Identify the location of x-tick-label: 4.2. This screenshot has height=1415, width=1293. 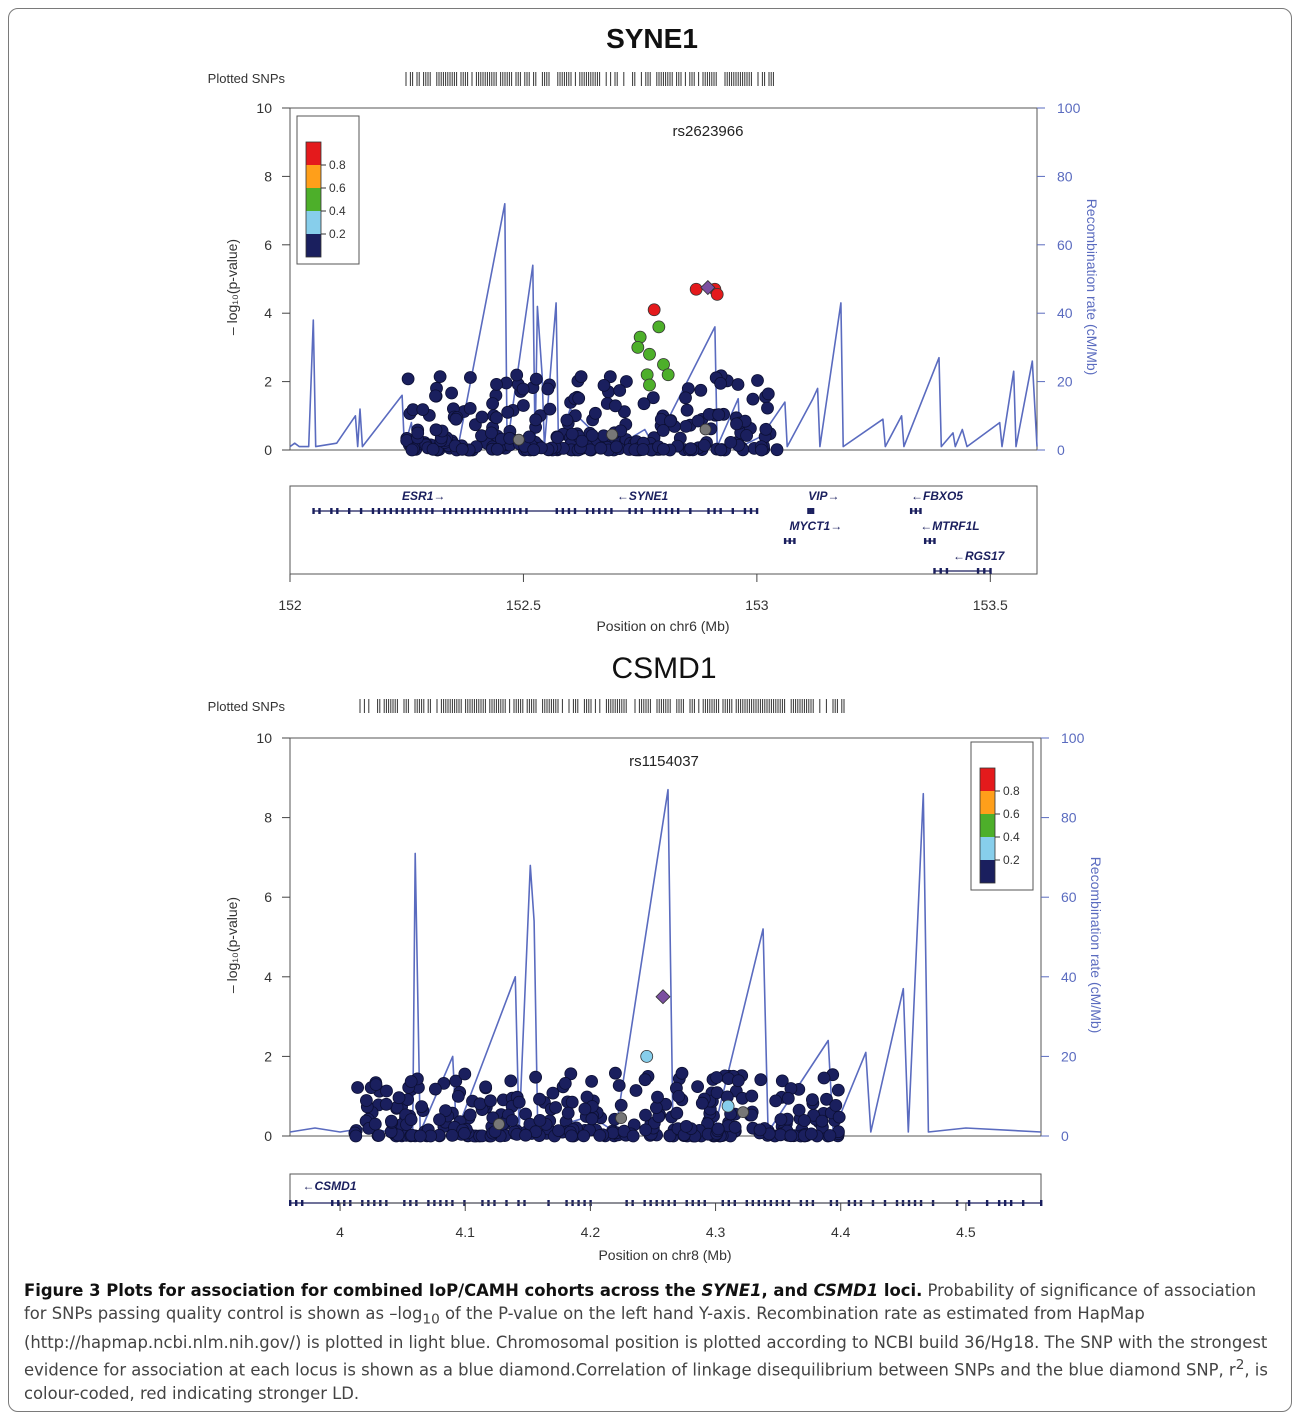
(591, 1232).